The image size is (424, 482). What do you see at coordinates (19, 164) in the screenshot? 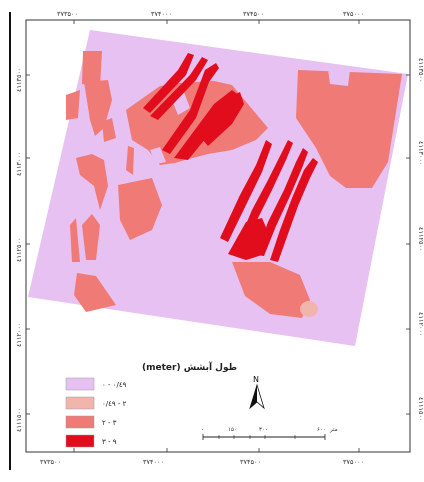
I see `left-tick-label: ٤١١٣٠٠٠` at bounding box center [19, 164].